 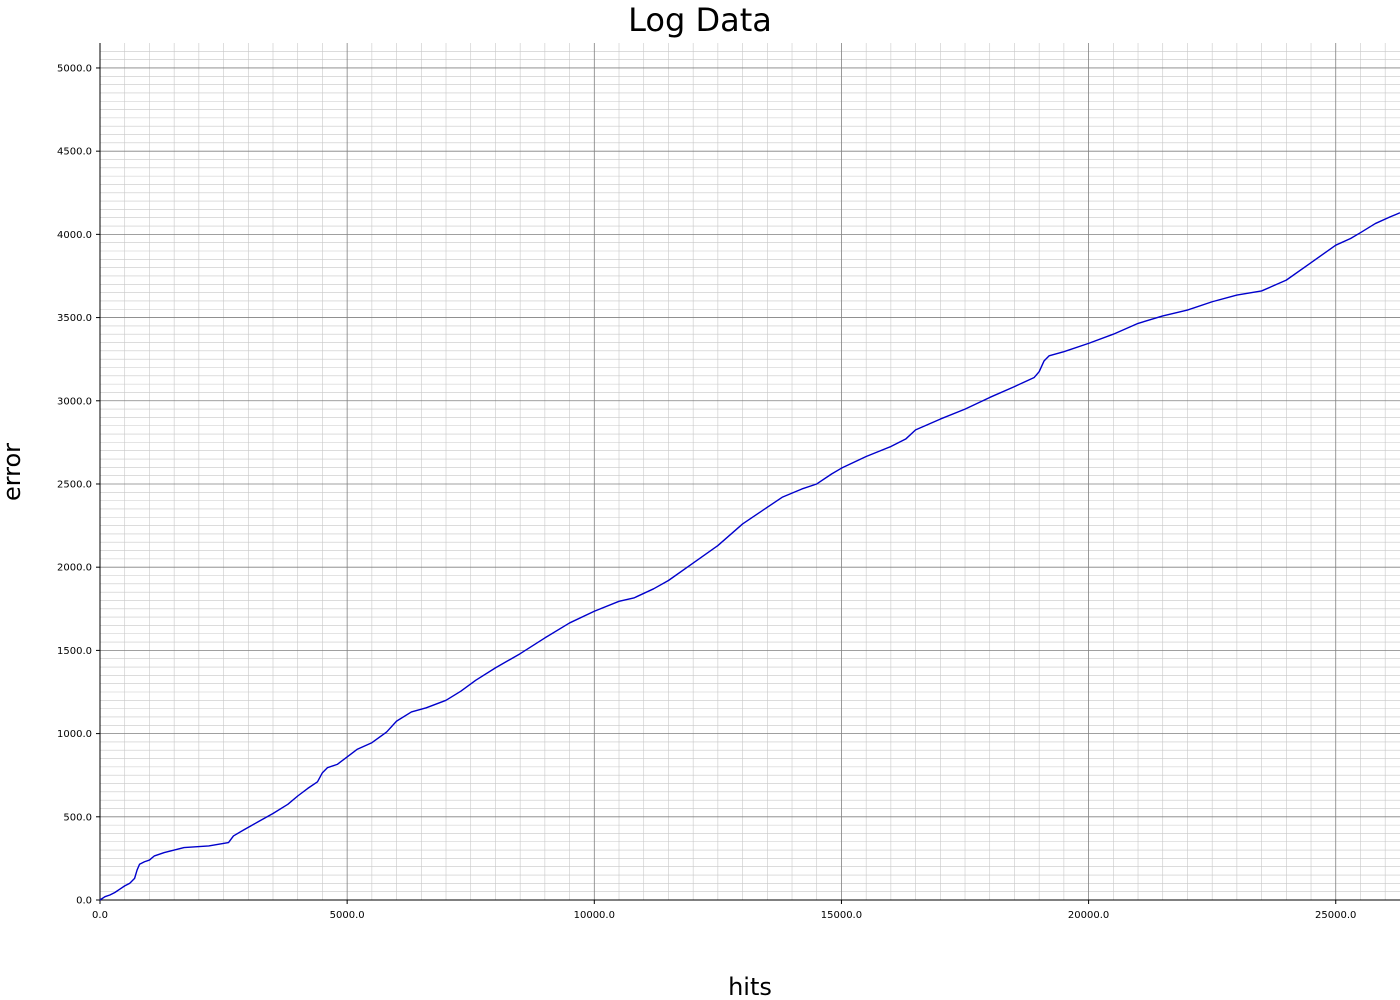 What do you see at coordinates (700, 20) in the screenshot?
I see `chart-title: Log Data` at bounding box center [700, 20].